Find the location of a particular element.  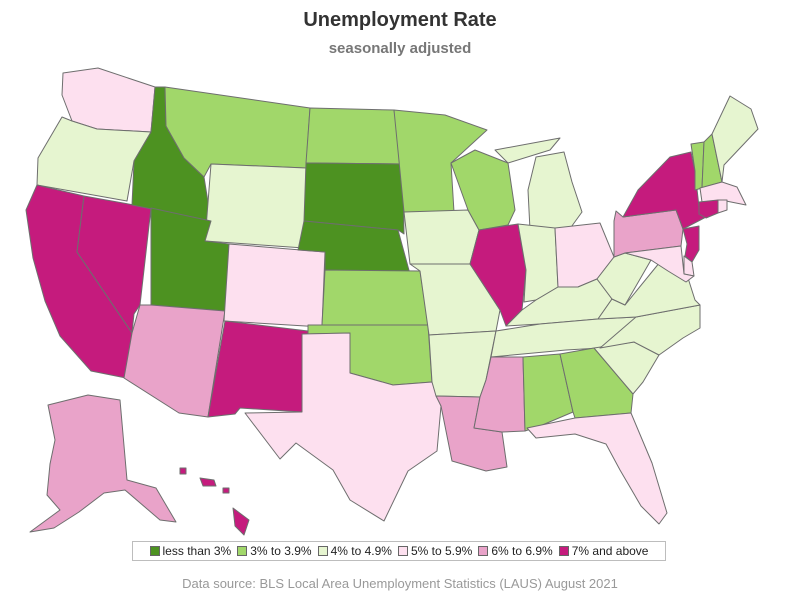

state-florida is located at coordinates (597, 468).